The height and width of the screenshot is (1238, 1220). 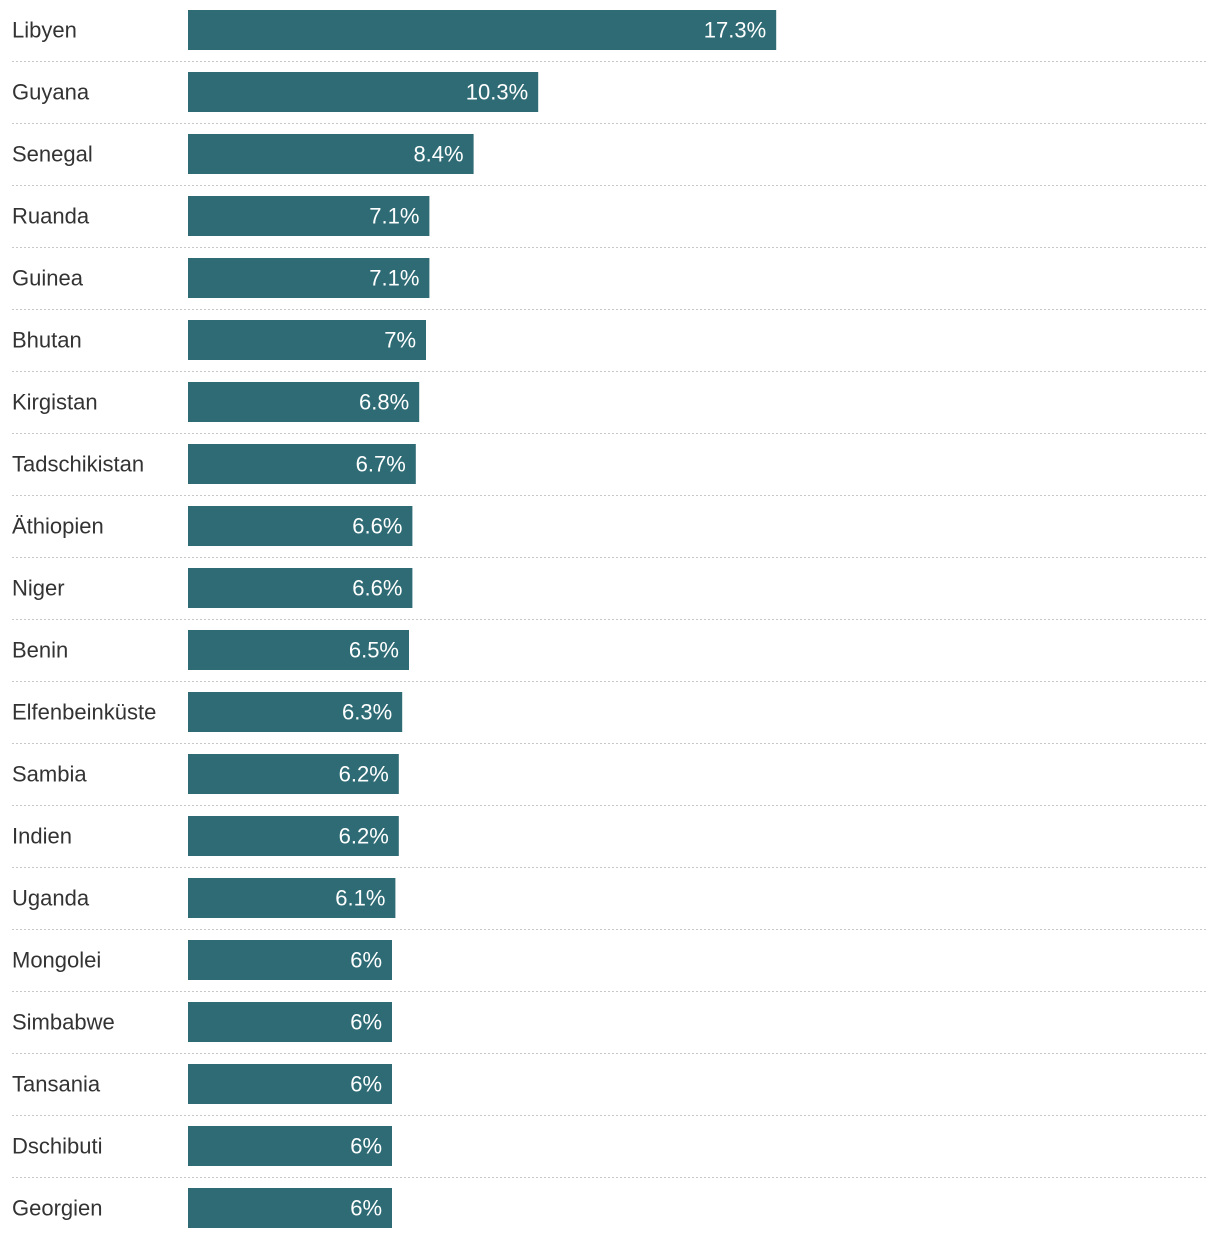 I want to click on bar-row: Tansania 6%, so click(x=610, y=1090).